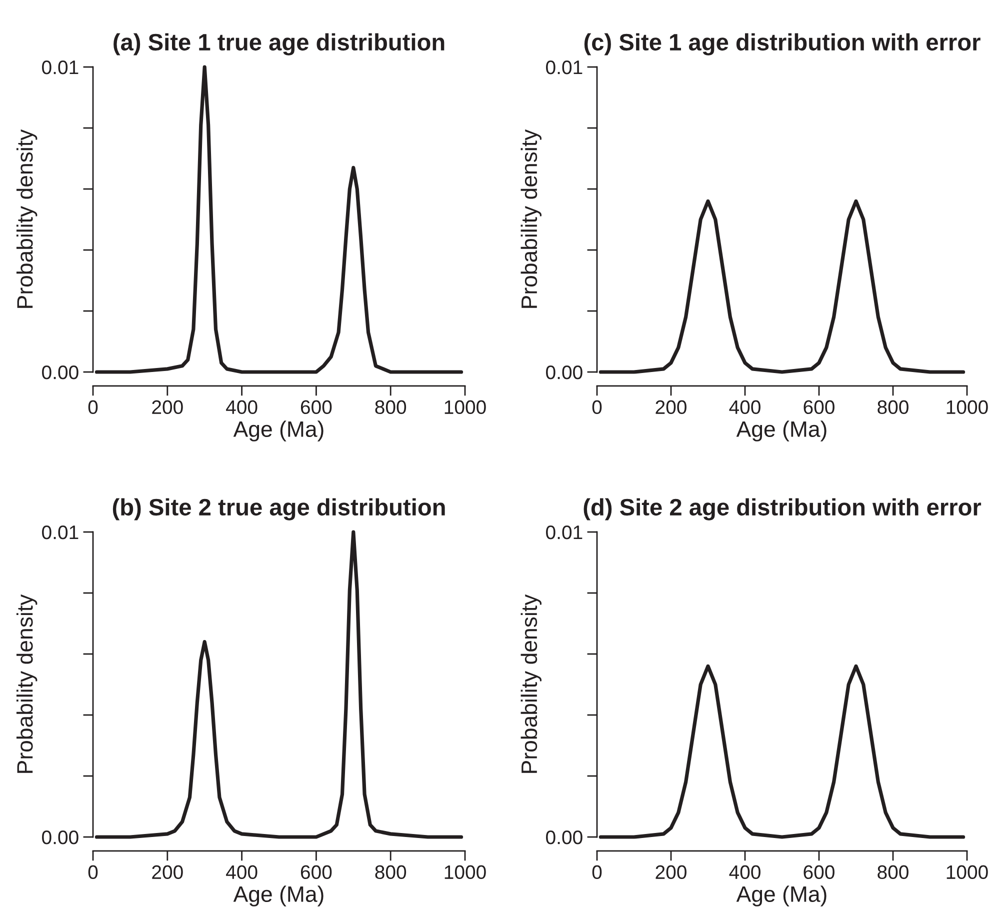  I want to click on chart-title: (a) Site 1 true age distribution, so click(279, 44).